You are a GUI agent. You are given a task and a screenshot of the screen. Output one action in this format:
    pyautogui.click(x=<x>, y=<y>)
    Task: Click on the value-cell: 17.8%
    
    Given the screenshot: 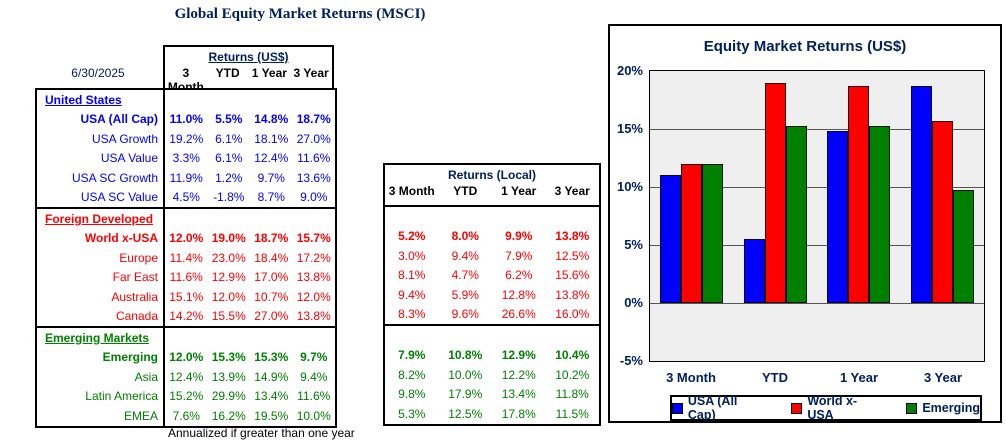 What is the action you would take?
    pyautogui.click(x=518, y=413)
    